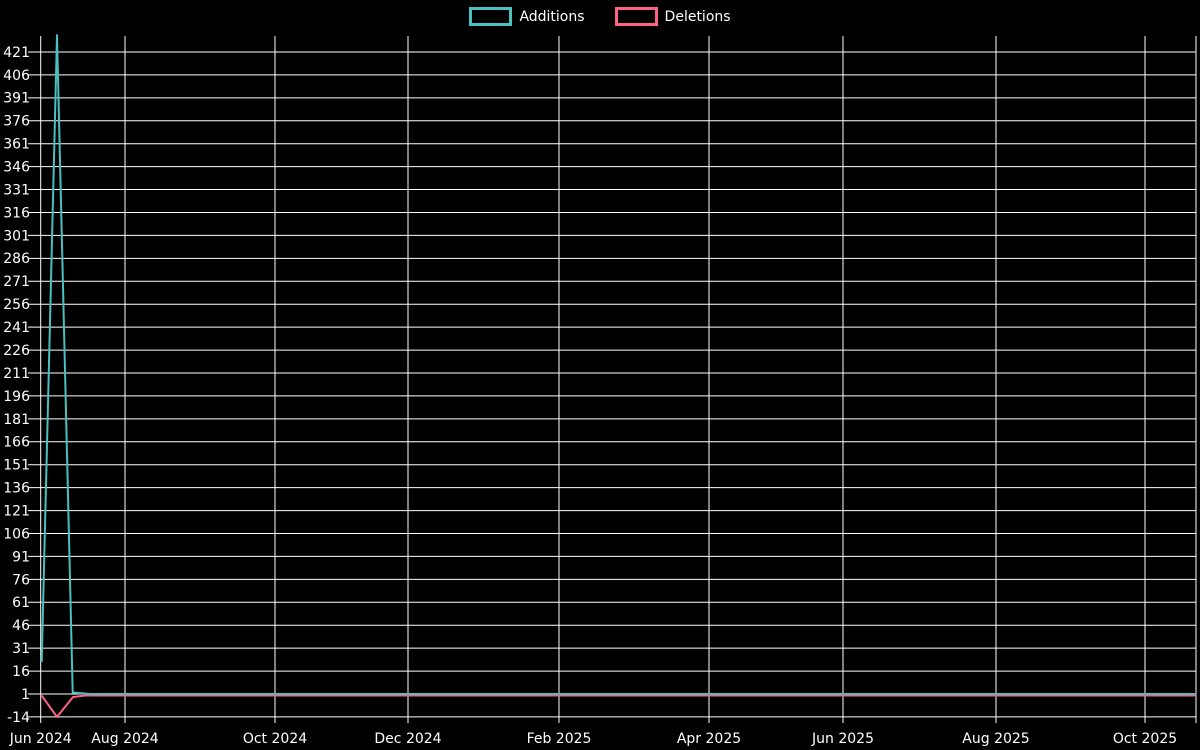  What do you see at coordinates (125, 739) in the screenshot?
I see `x-tick-label: Aug 2024` at bounding box center [125, 739].